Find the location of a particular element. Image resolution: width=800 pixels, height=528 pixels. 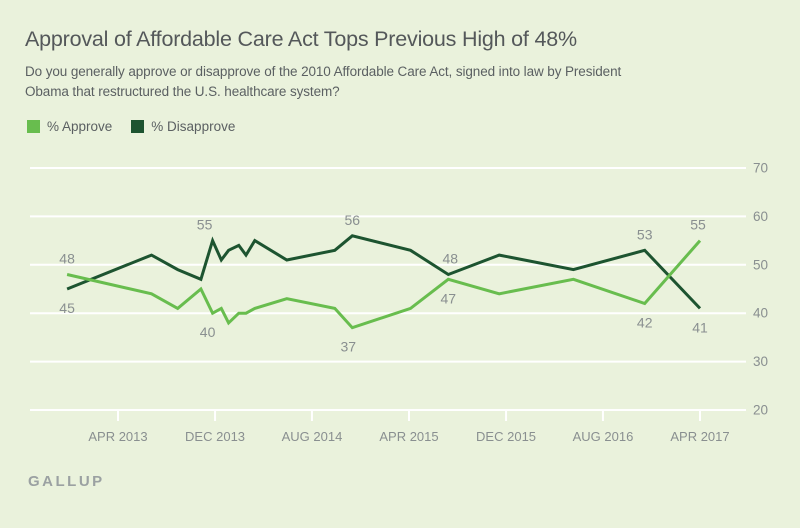

approve-line is located at coordinates (384, 284).